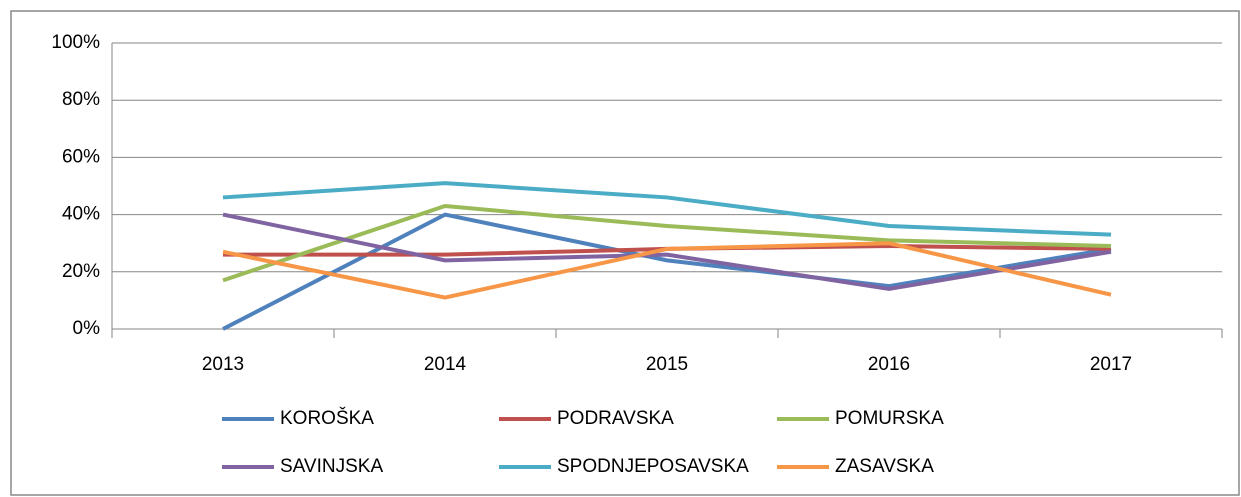 The width and height of the screenshot is (1241, 497). Describe the element at coordinates (81, 156) in the screenshot. I see `y-tick-label: 60%` at that location.